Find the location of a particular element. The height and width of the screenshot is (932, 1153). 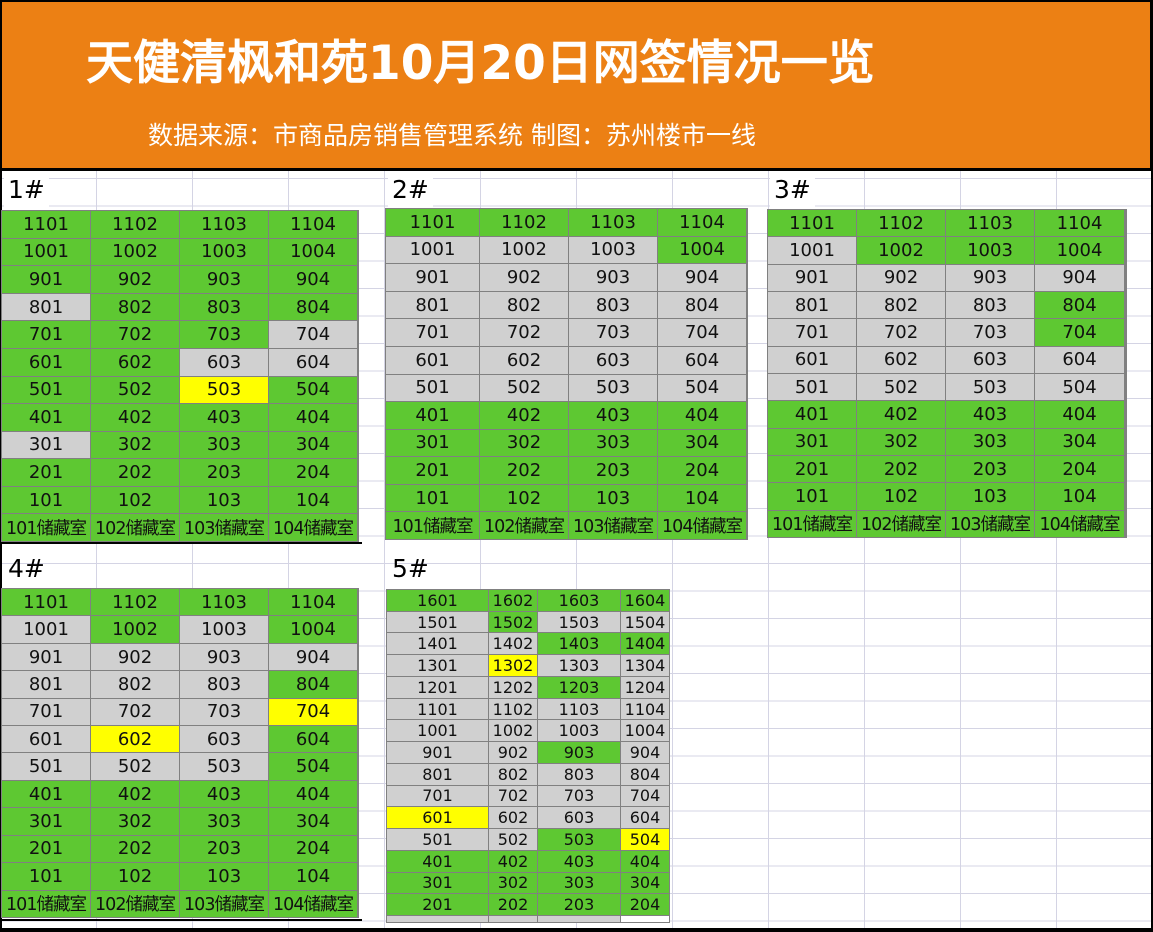

unit-cell: 1101 is located at coordinates (46, 224).